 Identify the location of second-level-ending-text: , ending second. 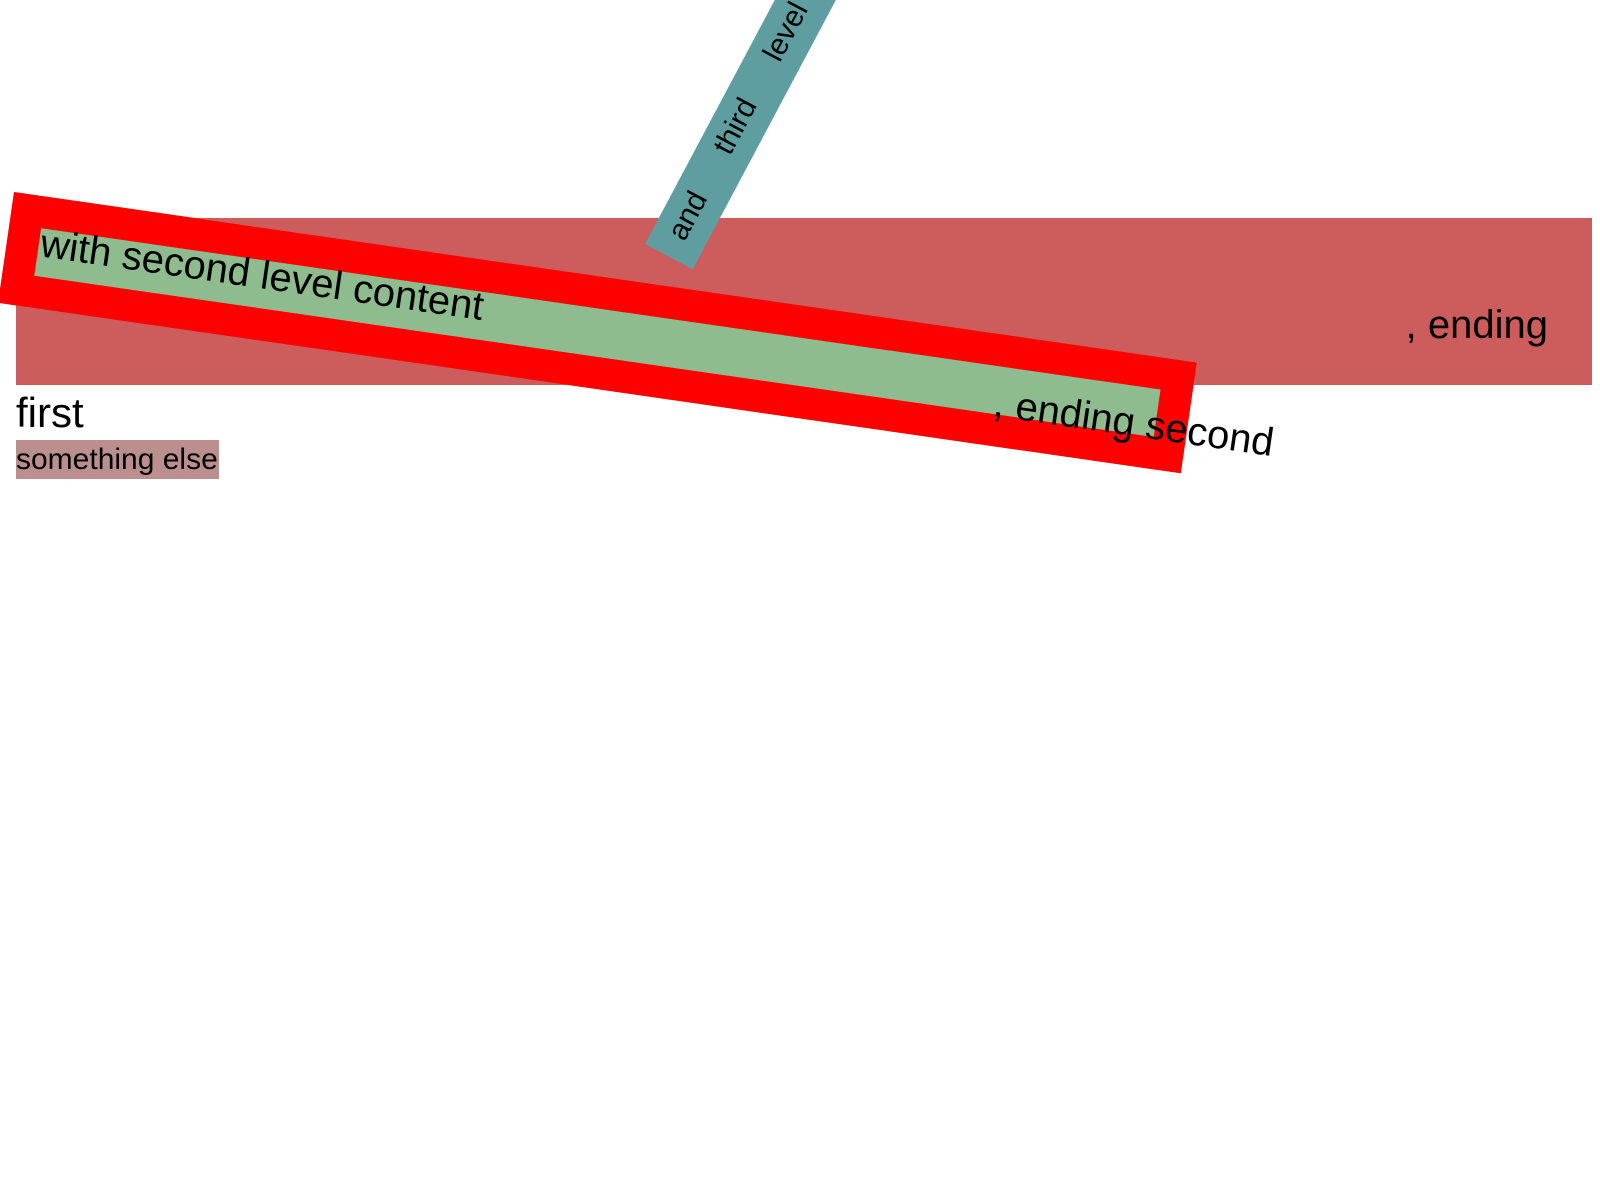
(1133, 423).